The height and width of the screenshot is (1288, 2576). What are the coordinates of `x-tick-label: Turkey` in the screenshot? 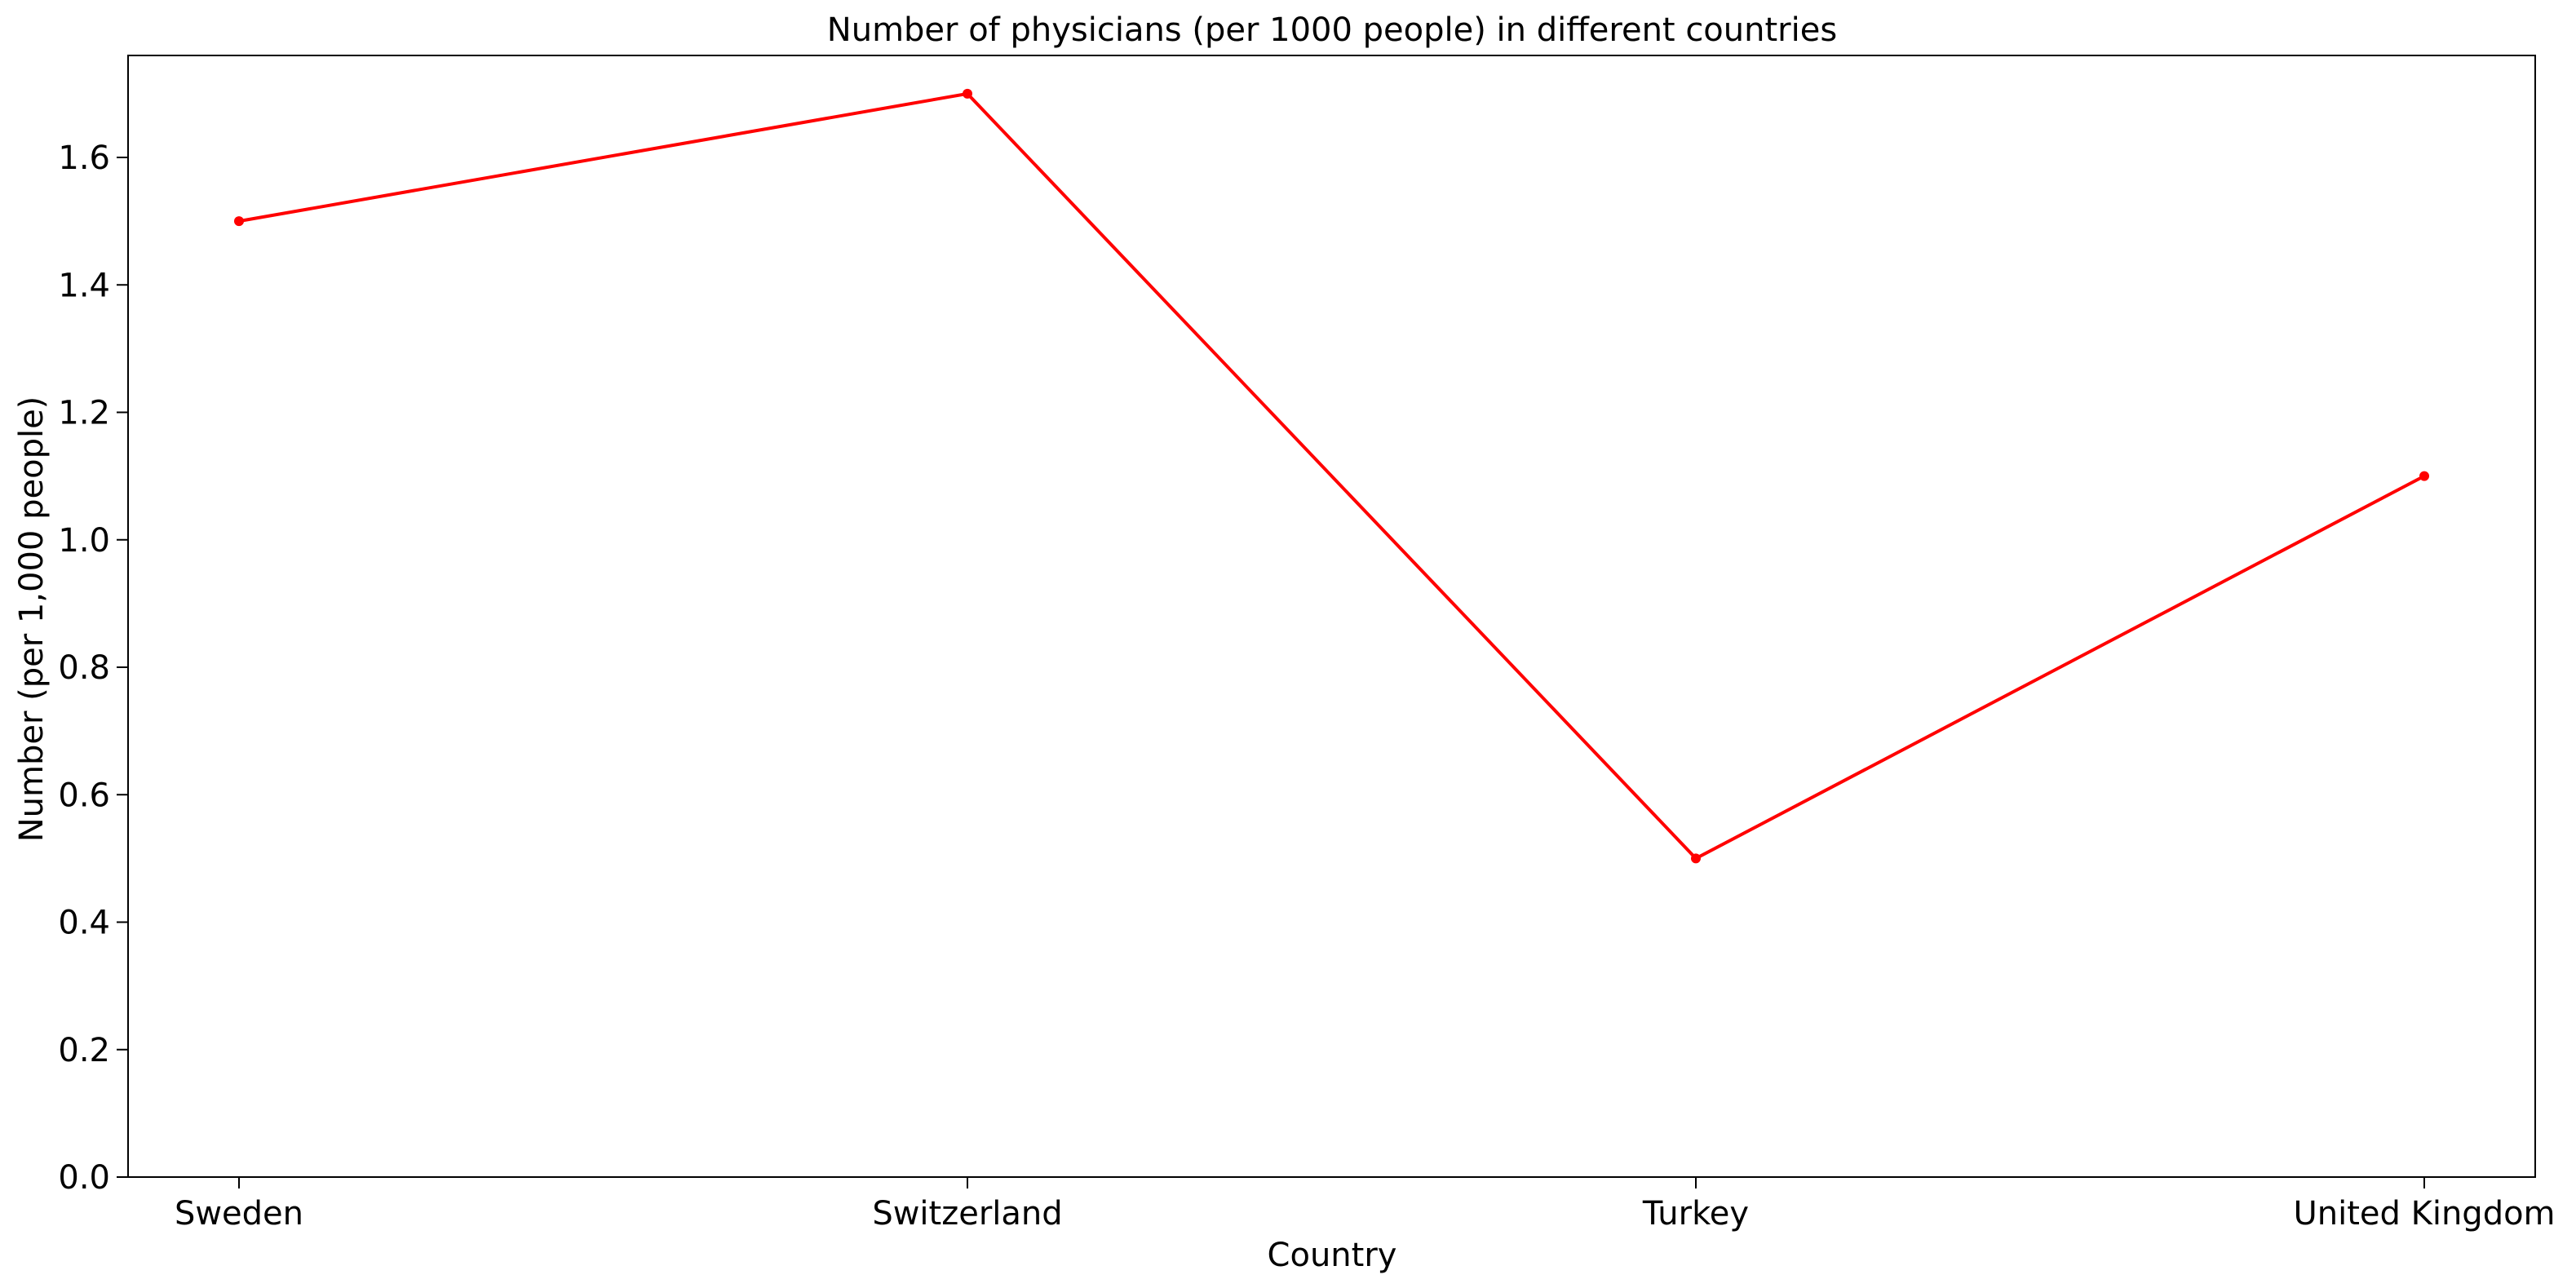 It's located at (1695, 1214).